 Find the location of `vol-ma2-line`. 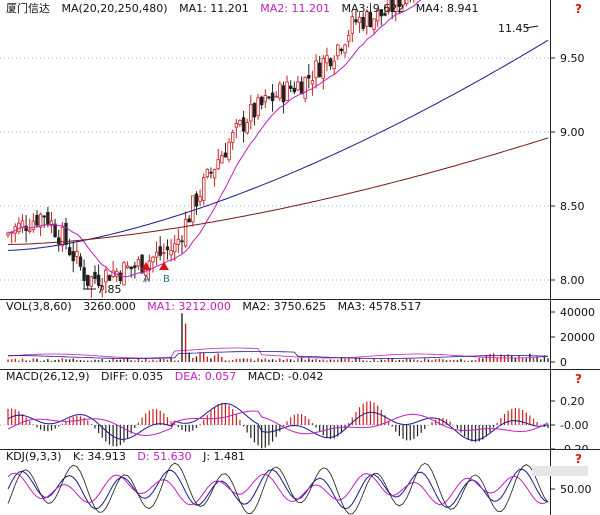

vol-ma2-line is located at coordinates (278, 355).